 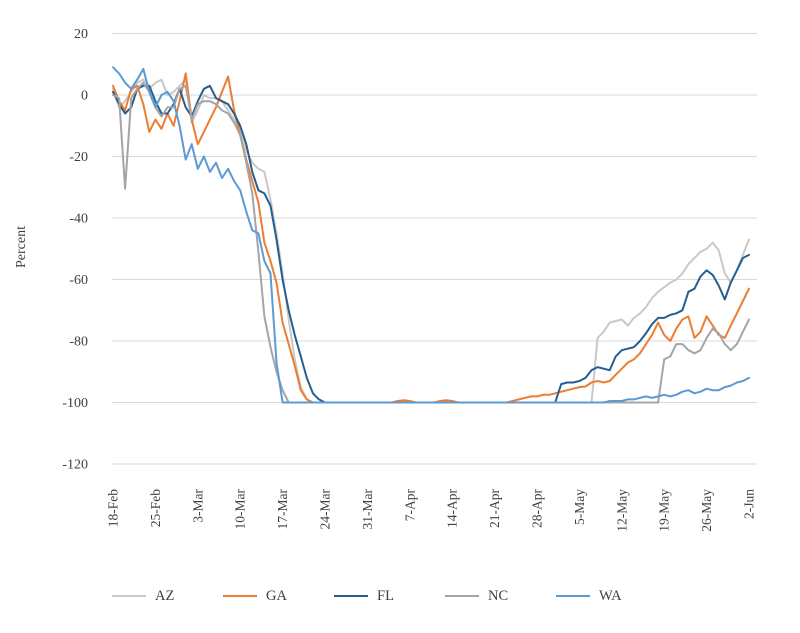 What do you see at coordinates (367, 509) in the screenshot?
I see `x-tick-label: 31-Mar` at bounding box center [367, 509].